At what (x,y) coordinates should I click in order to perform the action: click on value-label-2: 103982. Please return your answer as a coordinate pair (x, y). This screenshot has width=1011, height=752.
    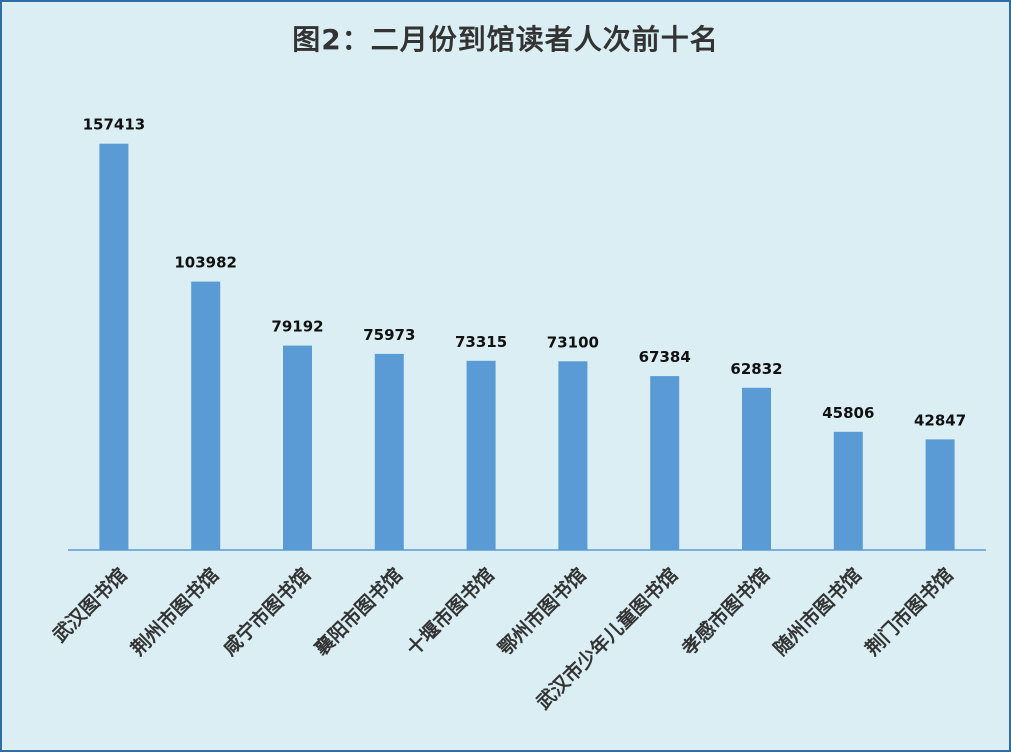
    Looking at the image, I should click on (205, 263).